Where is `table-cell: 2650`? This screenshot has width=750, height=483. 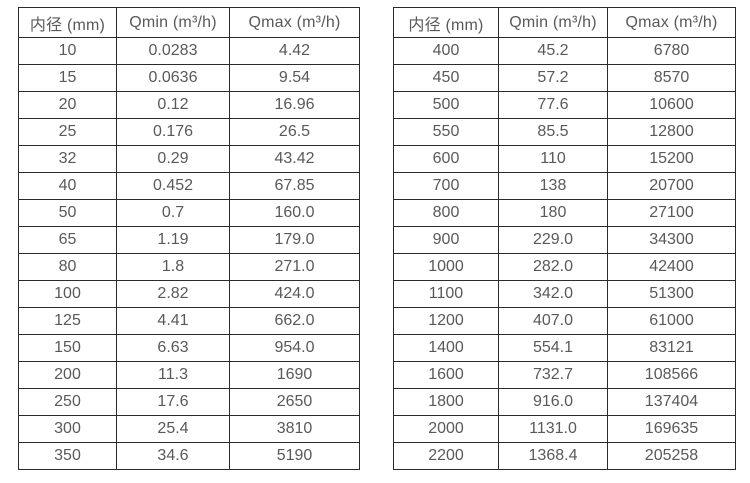 table-cell: 2650 is located at coordinates (294, 402).